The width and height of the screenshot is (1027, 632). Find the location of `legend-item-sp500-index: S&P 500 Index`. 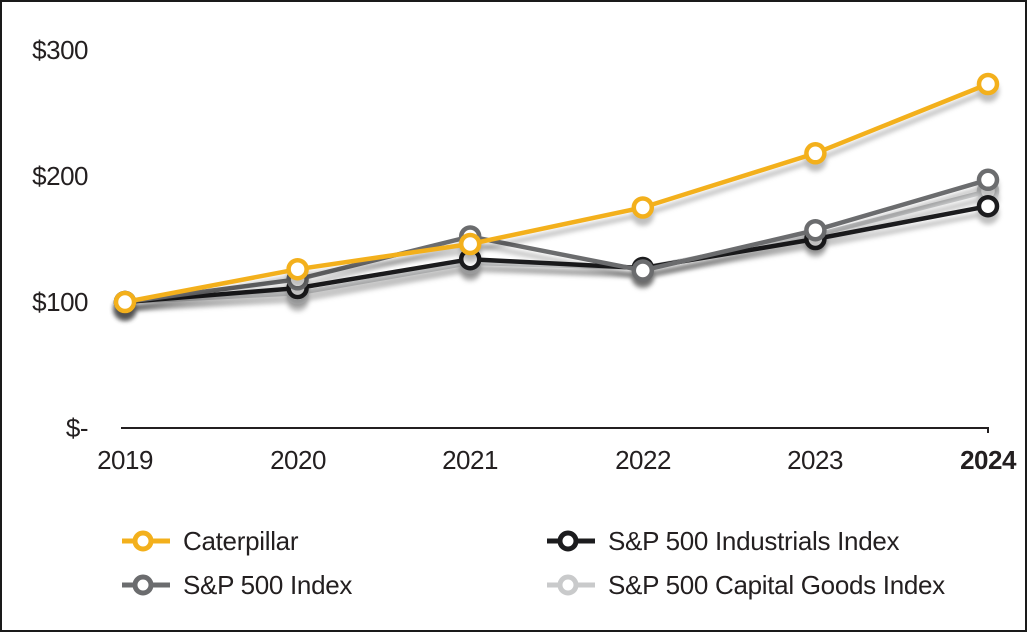

legend-item-sp500-index: S&P 500 Index is located at coordinates (334, 585).